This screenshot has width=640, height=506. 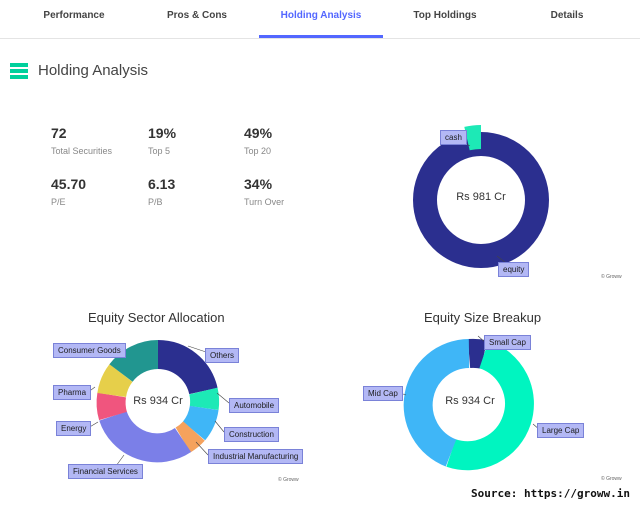 What do you see at coordinates (156, 317) in the screenshot?
I see `sector-chart-title: Equity Sector Allocation` at bounding box center [156, 317].